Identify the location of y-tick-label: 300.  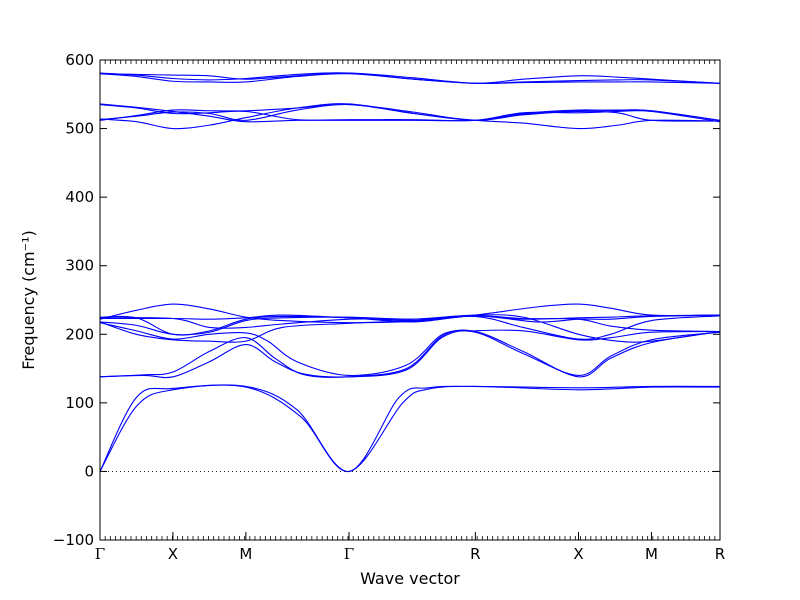
(79, 266).